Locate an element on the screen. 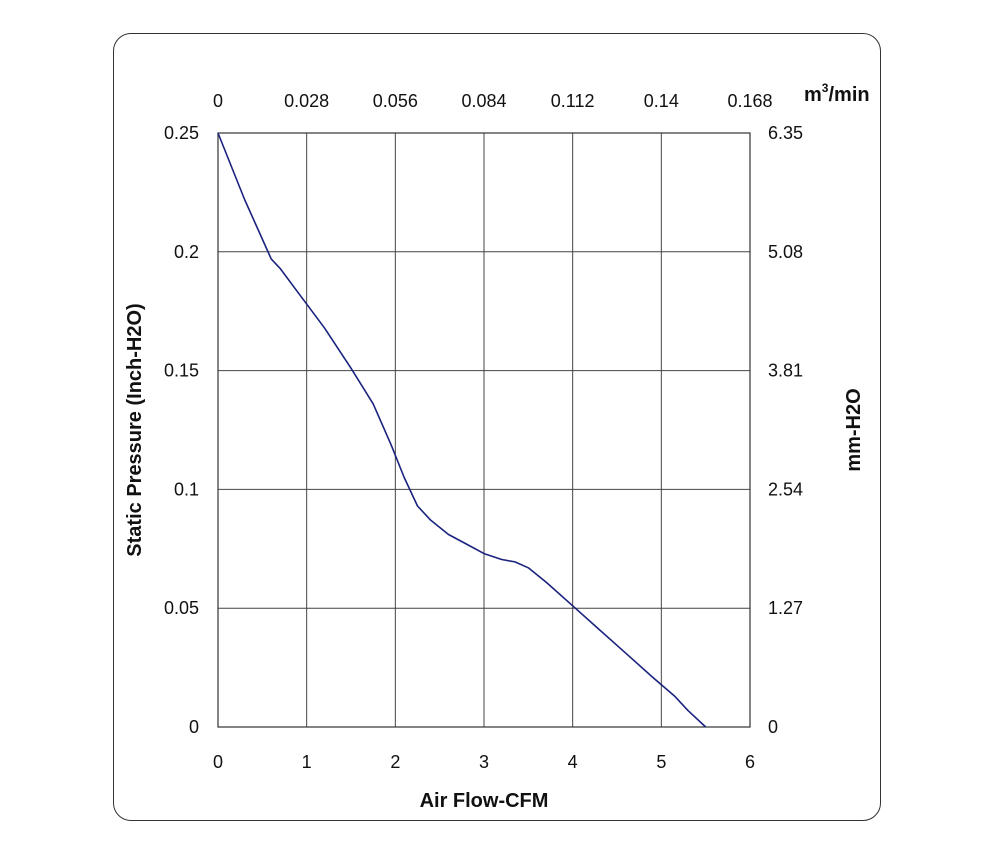  y2-tick-label: 0 is located at coordinates (773, 727).